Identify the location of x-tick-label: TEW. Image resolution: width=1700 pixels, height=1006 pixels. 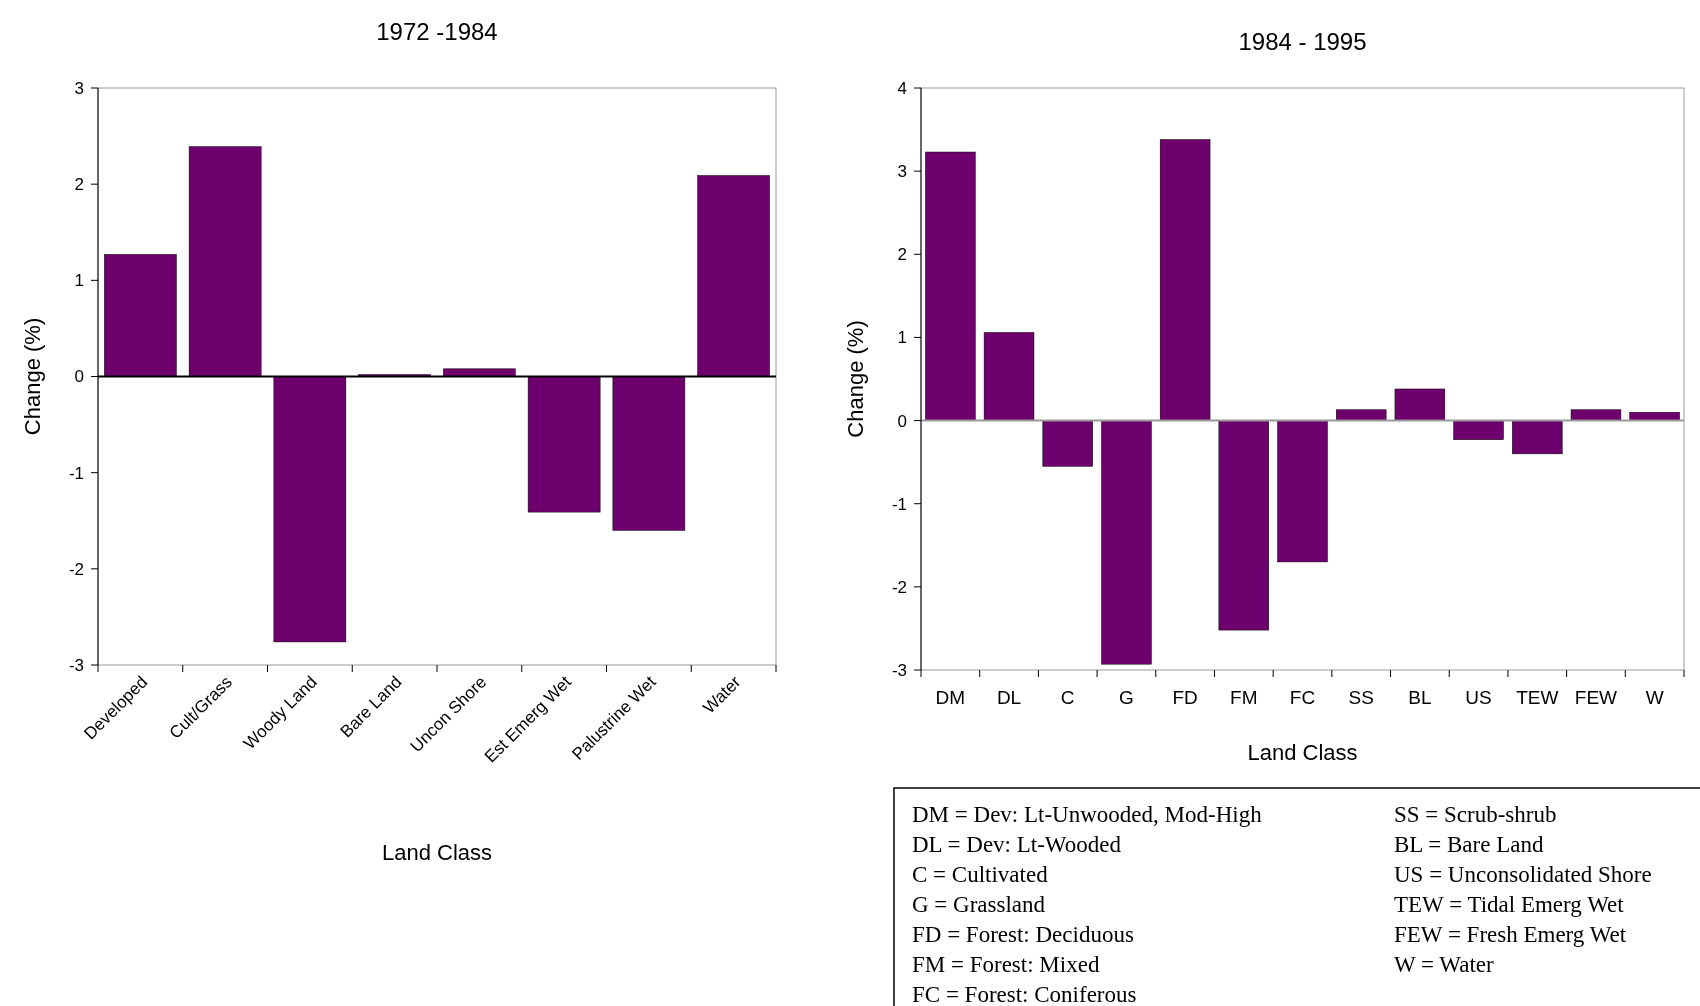
(1537, 697).